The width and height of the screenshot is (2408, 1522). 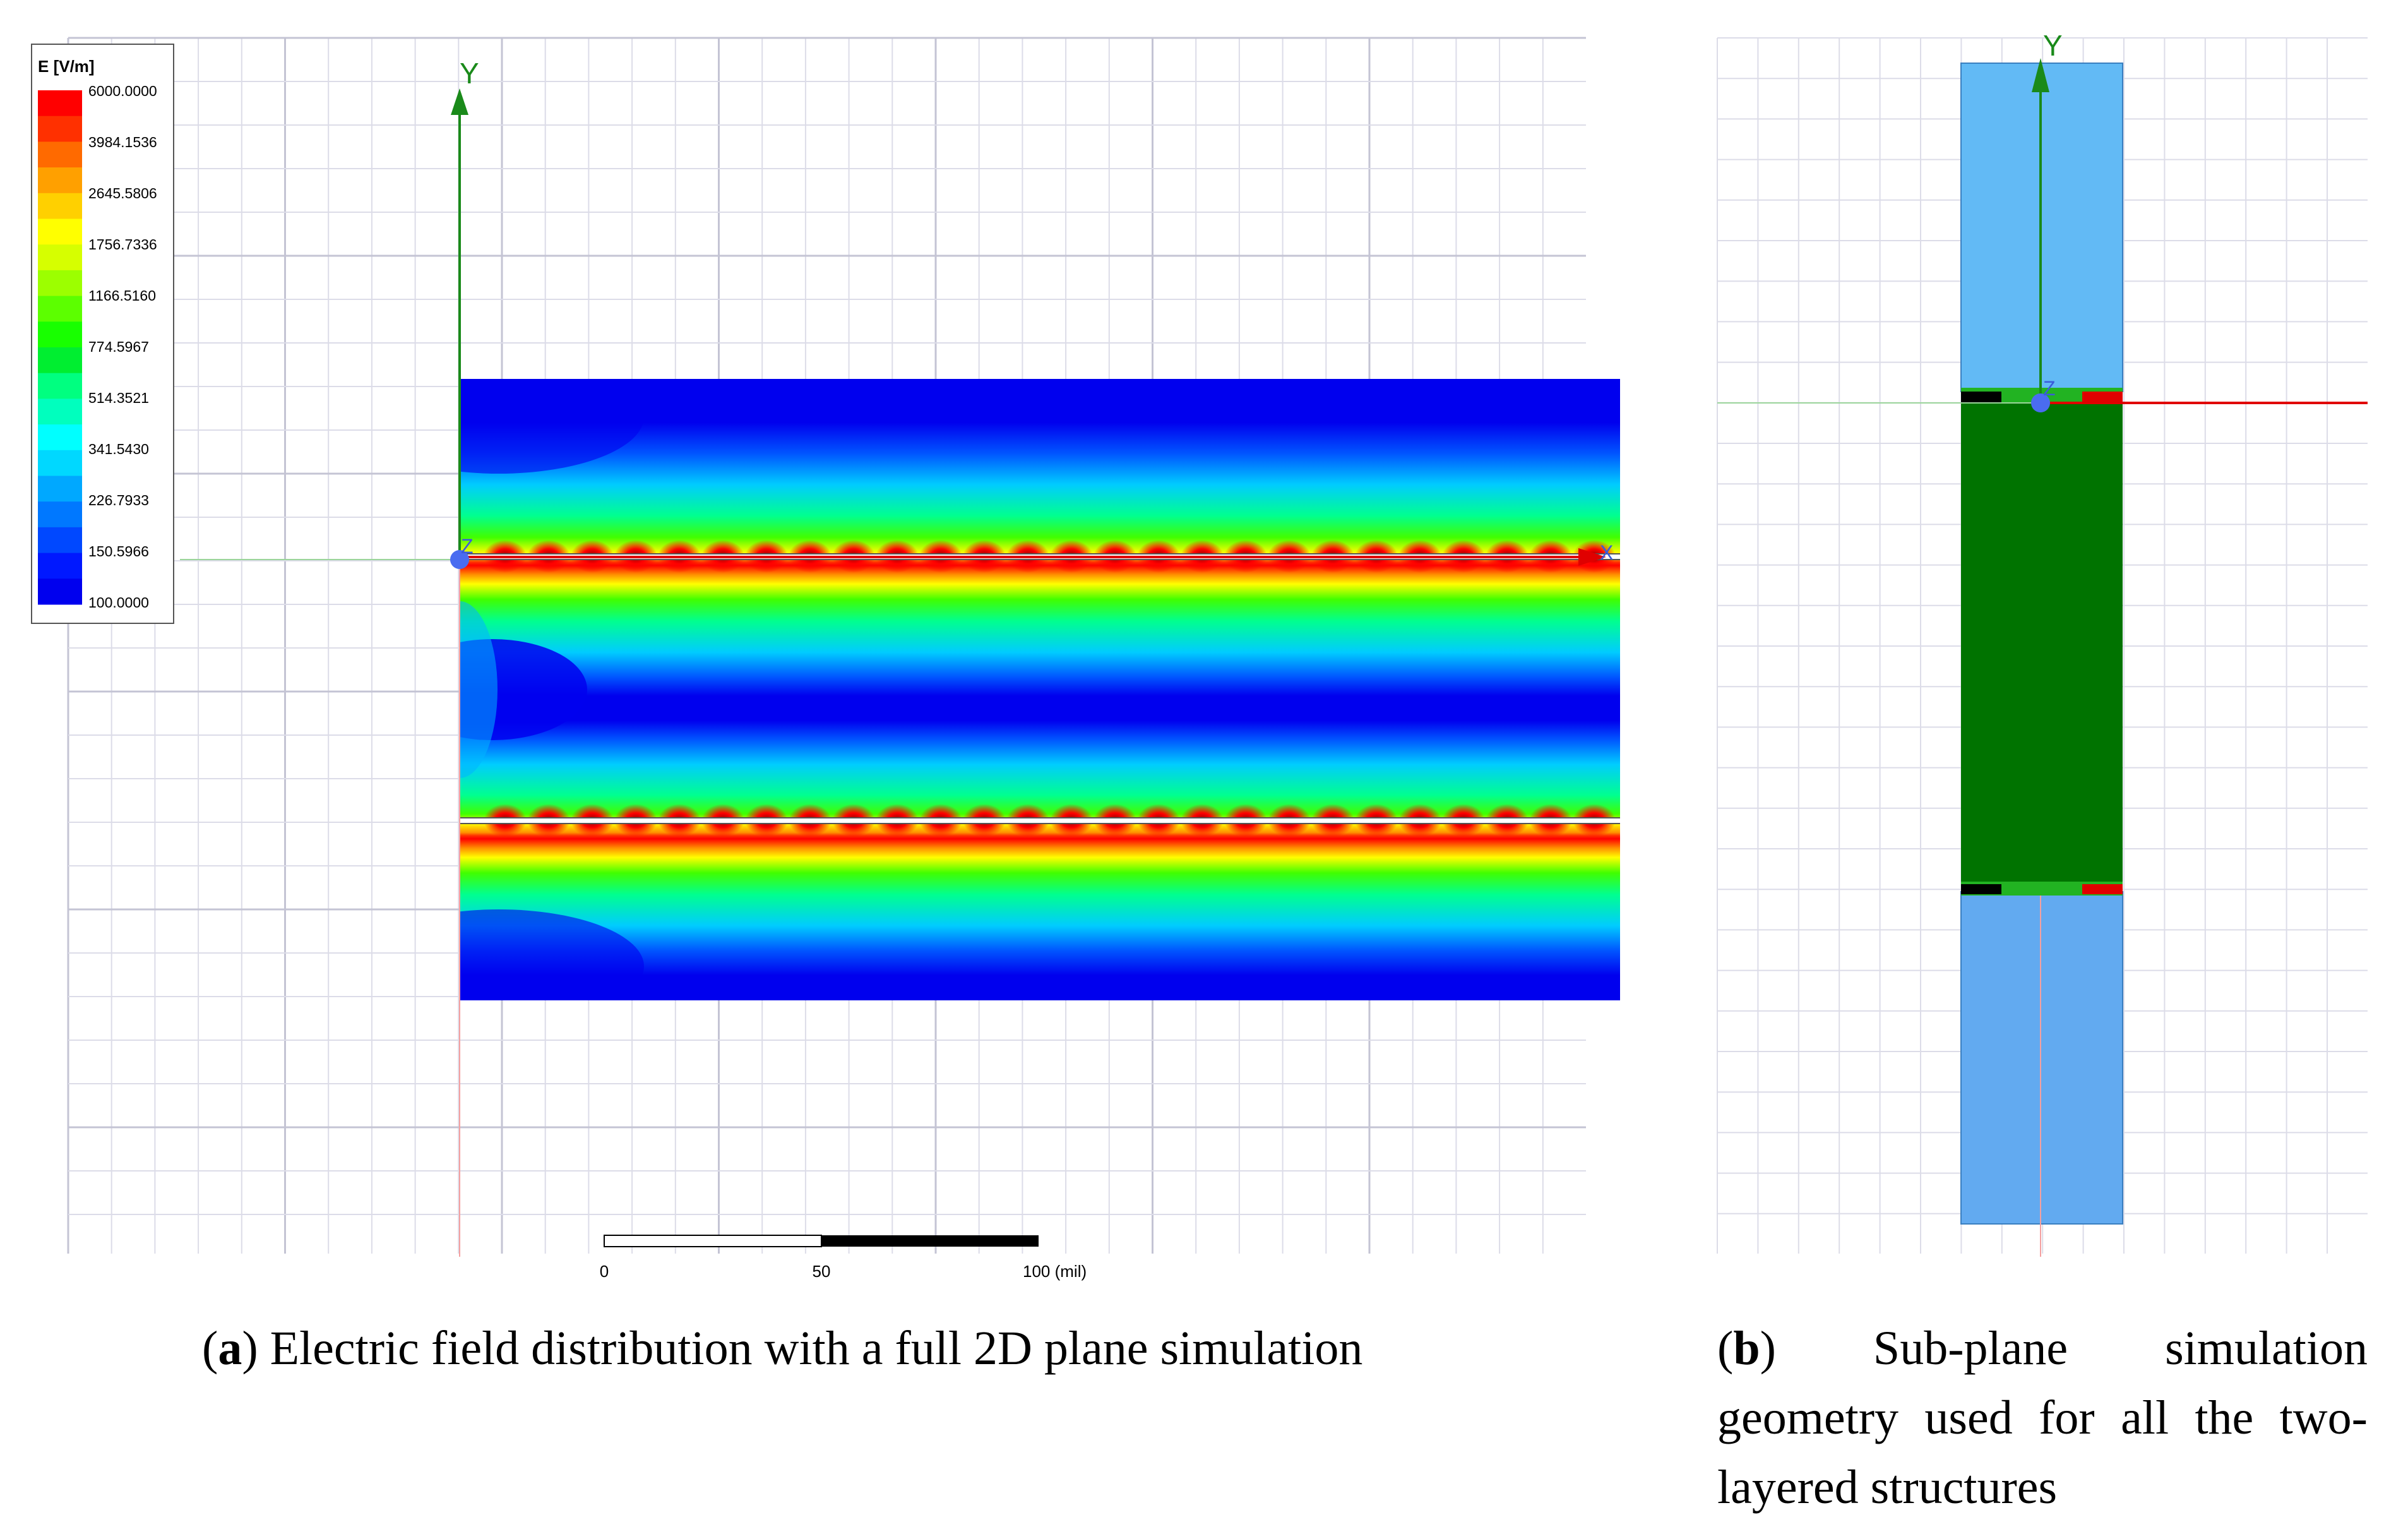 What do you see at coordinates (1981, 397) in the screenshot?
I see `ground-pad-top-left` at bounding box center [1981, 397].